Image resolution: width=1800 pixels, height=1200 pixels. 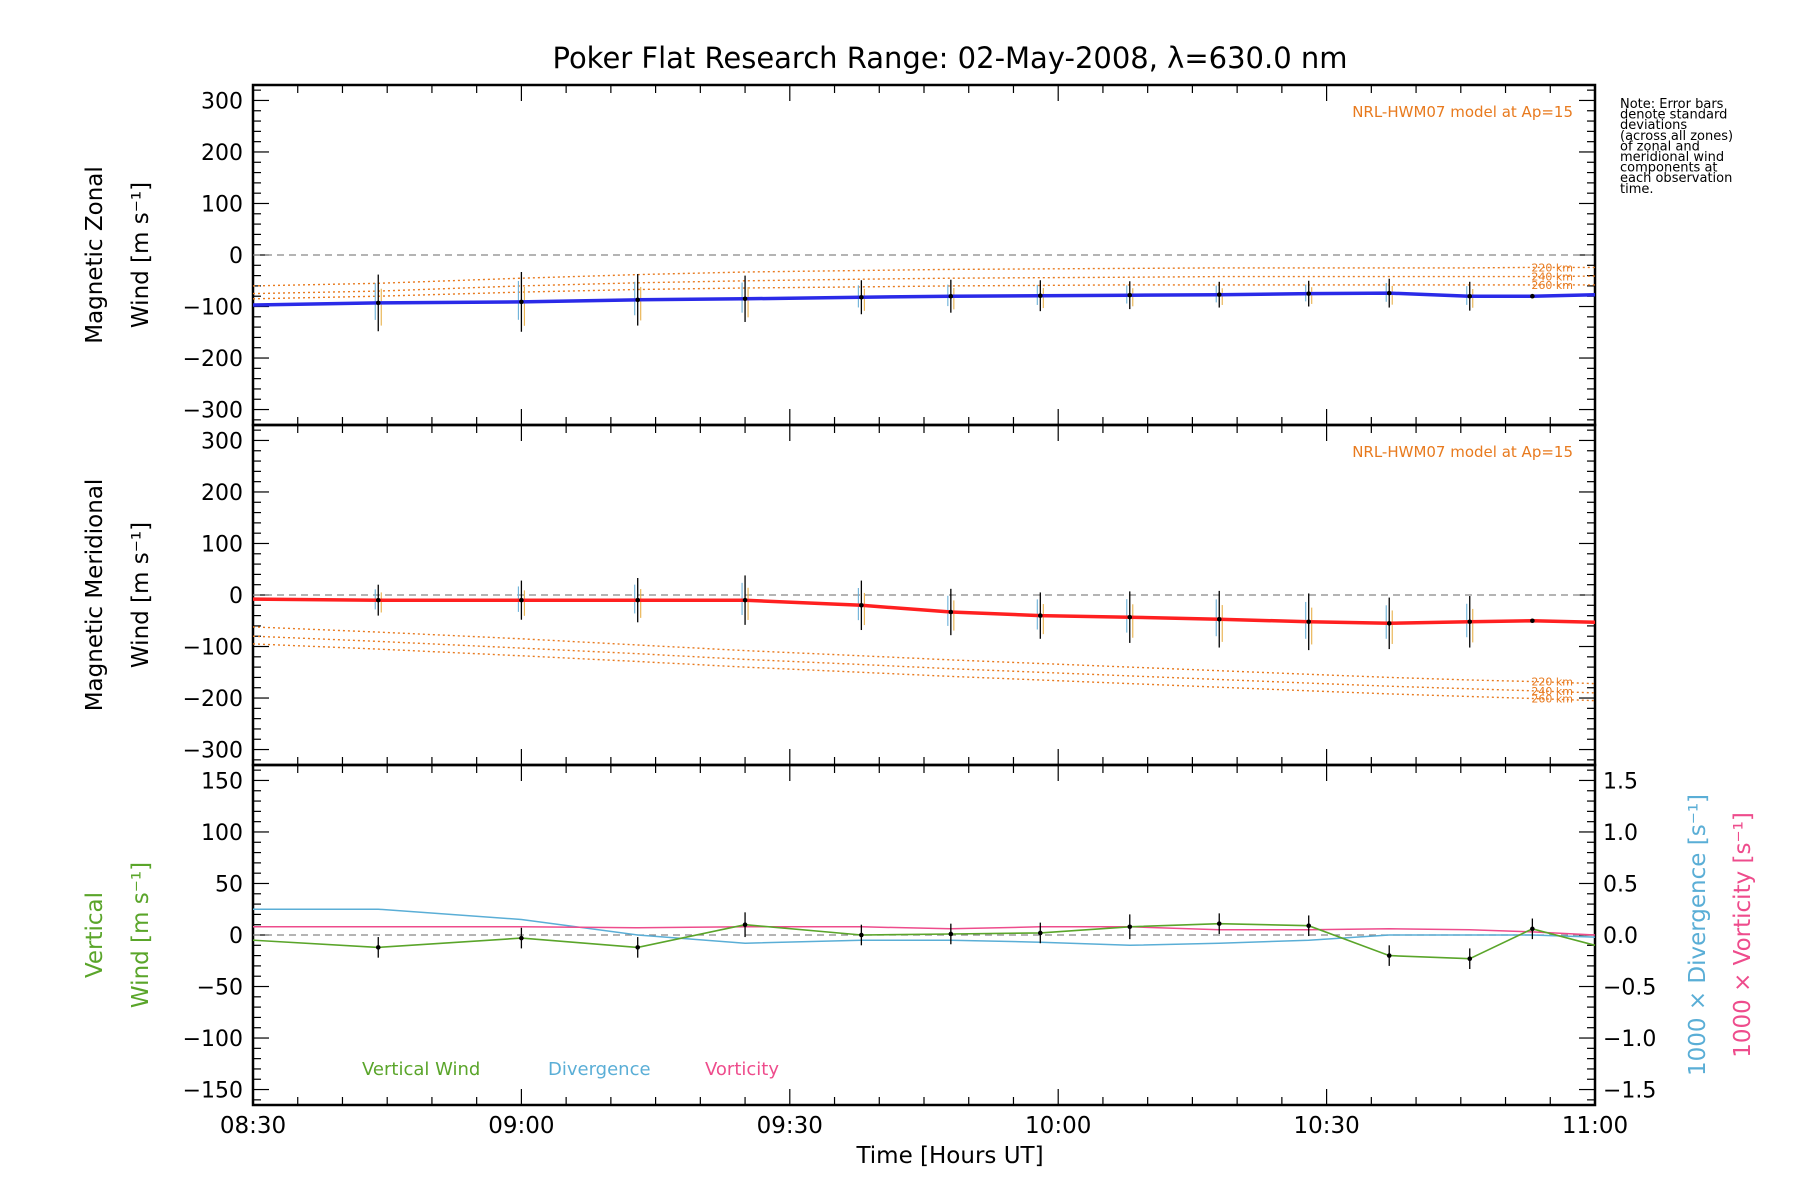 What do you see at coordinates (1669, 168) in the screenshot?
I see `note-line: components at` at bounding box center [1669, 168].